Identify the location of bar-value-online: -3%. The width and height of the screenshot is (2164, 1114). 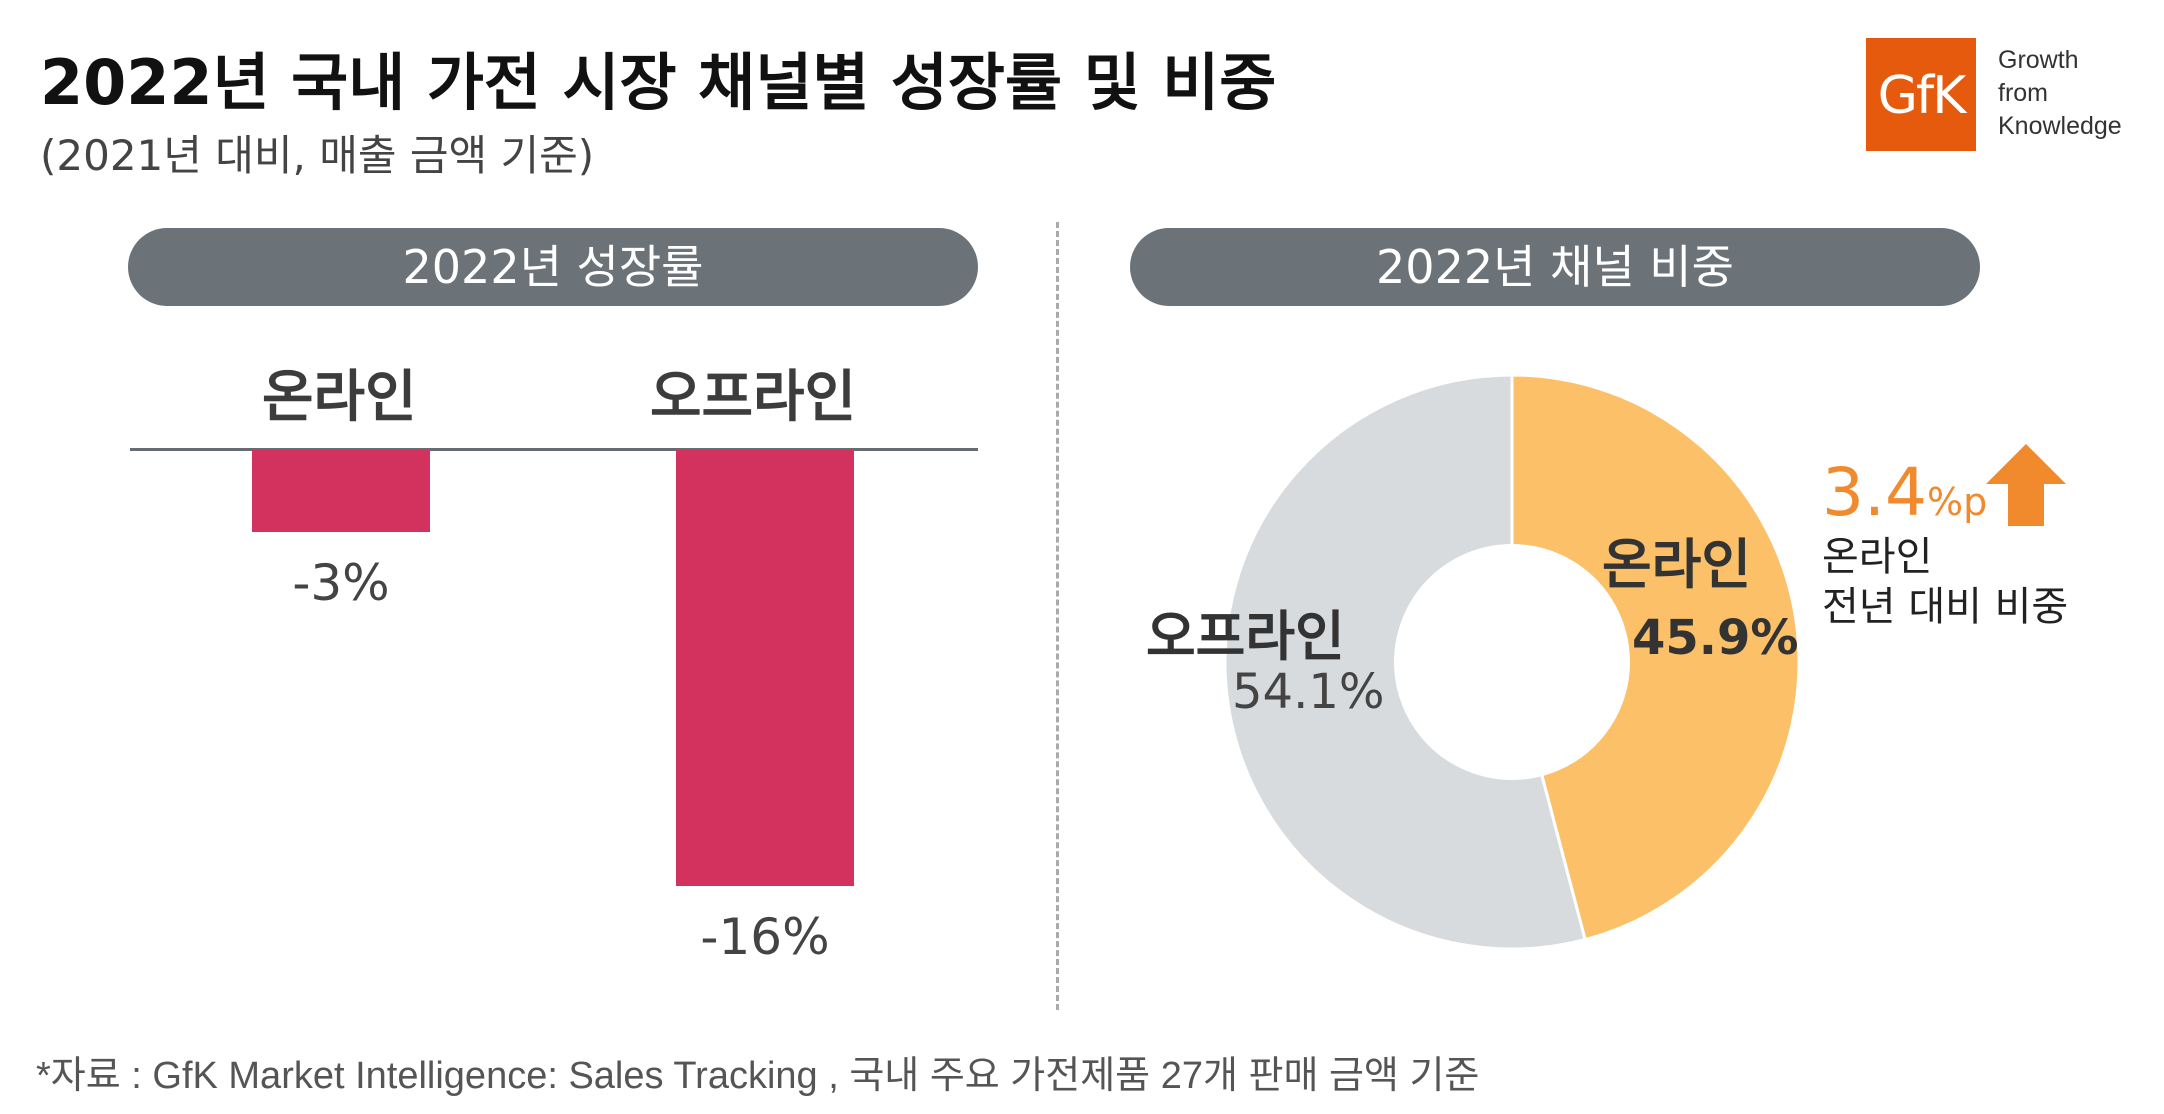
(341, 582).